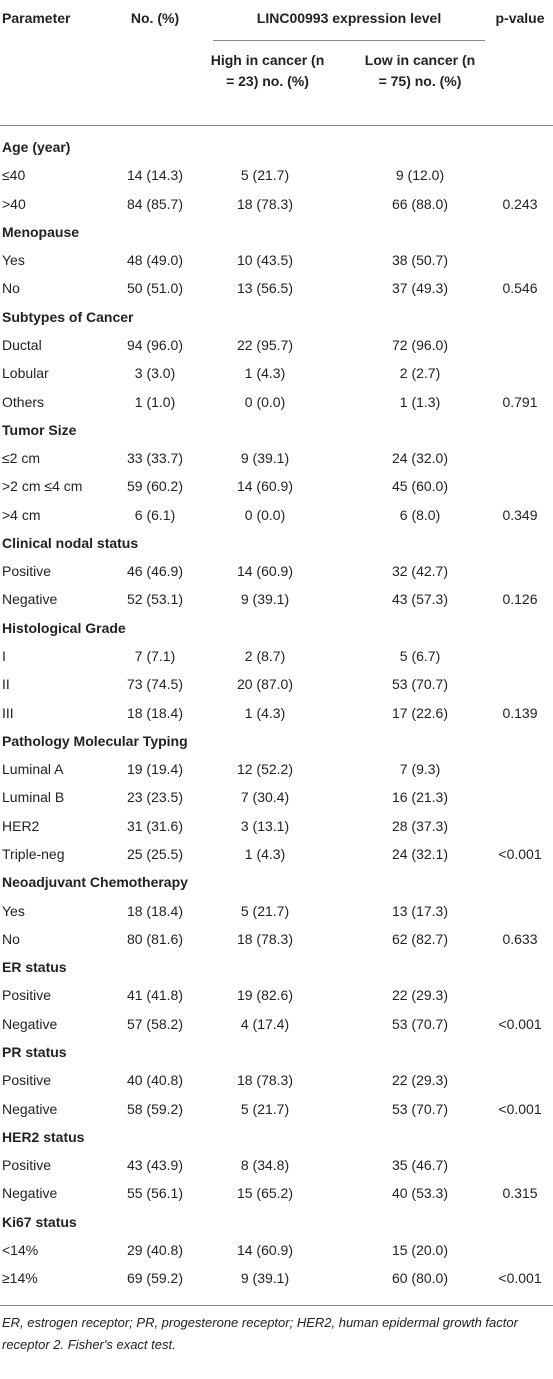 Image resolution: width=553 pixels, height=1379 pixels. I want to click on cell: 0.315, so click(520, 1193).